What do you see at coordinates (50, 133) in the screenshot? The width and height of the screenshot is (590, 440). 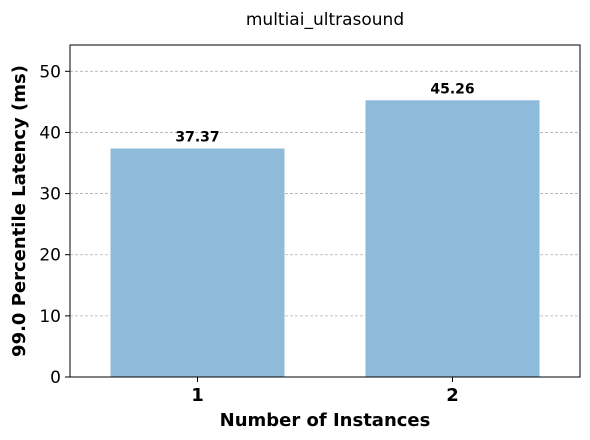 I see `y-tick-label-4: 40` at bounding box center [50, 133].